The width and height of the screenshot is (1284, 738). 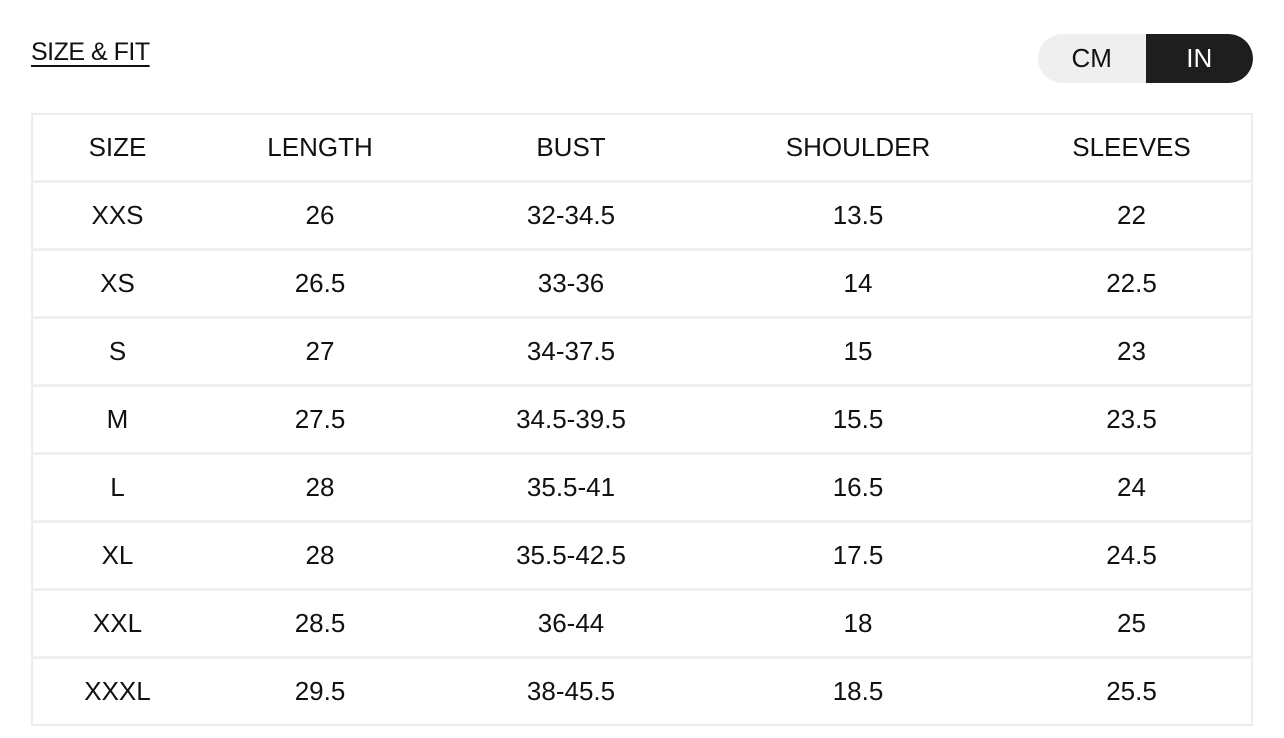 I want to click on table-cell: 26.5, so click(x=320, y=284).